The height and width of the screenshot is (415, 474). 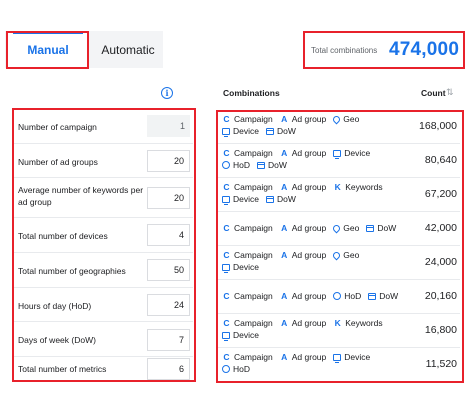 I want to click on parameter-input: 4, so click(x=168, y=235).